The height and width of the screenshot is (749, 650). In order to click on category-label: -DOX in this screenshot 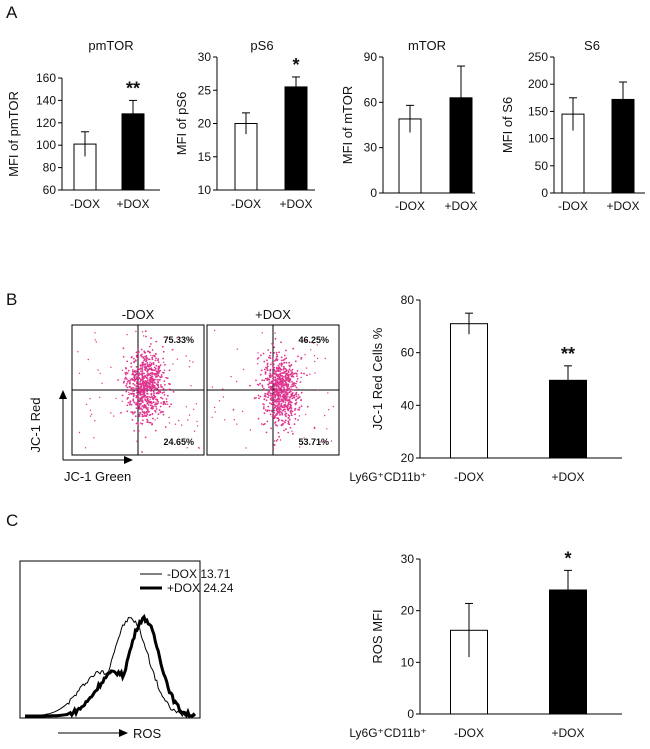, I will do `click(85, 204)`.